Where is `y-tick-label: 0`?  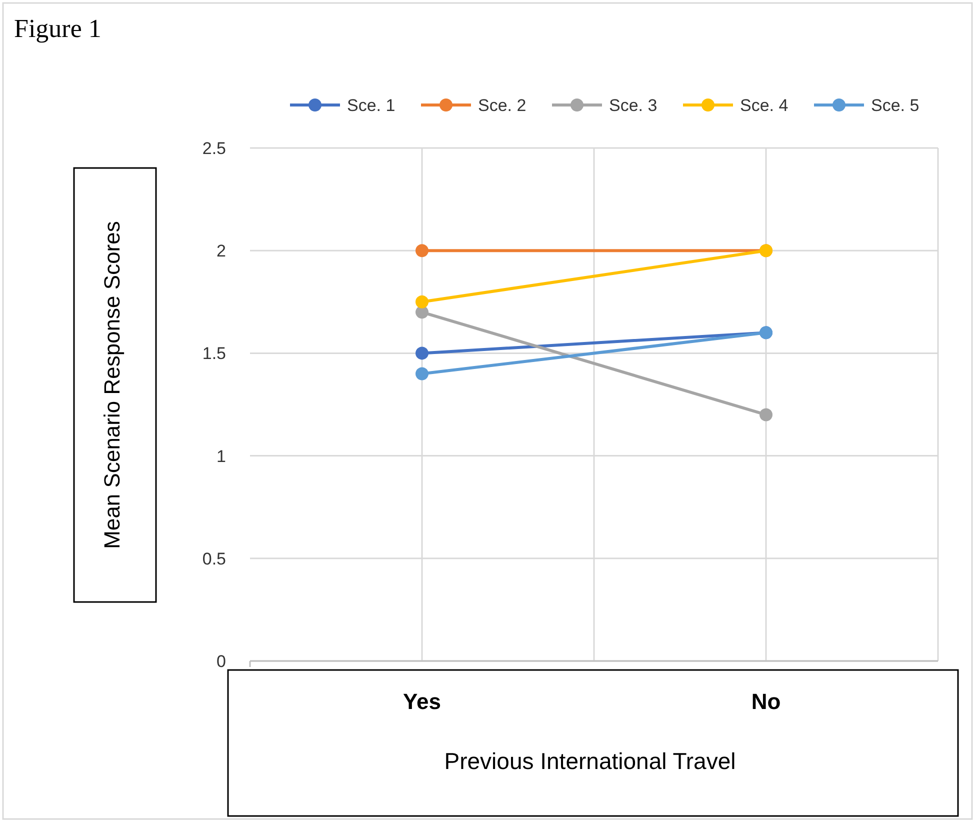 y-tick-label: 0 is located at coordinates (221, 661).